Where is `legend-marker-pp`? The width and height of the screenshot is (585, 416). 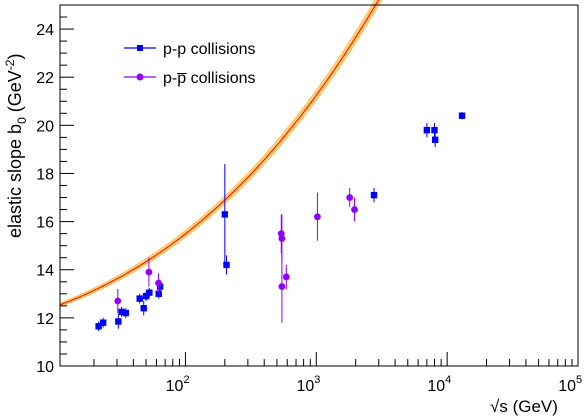 legend-marker-pp is located at coordinates (140, 48).